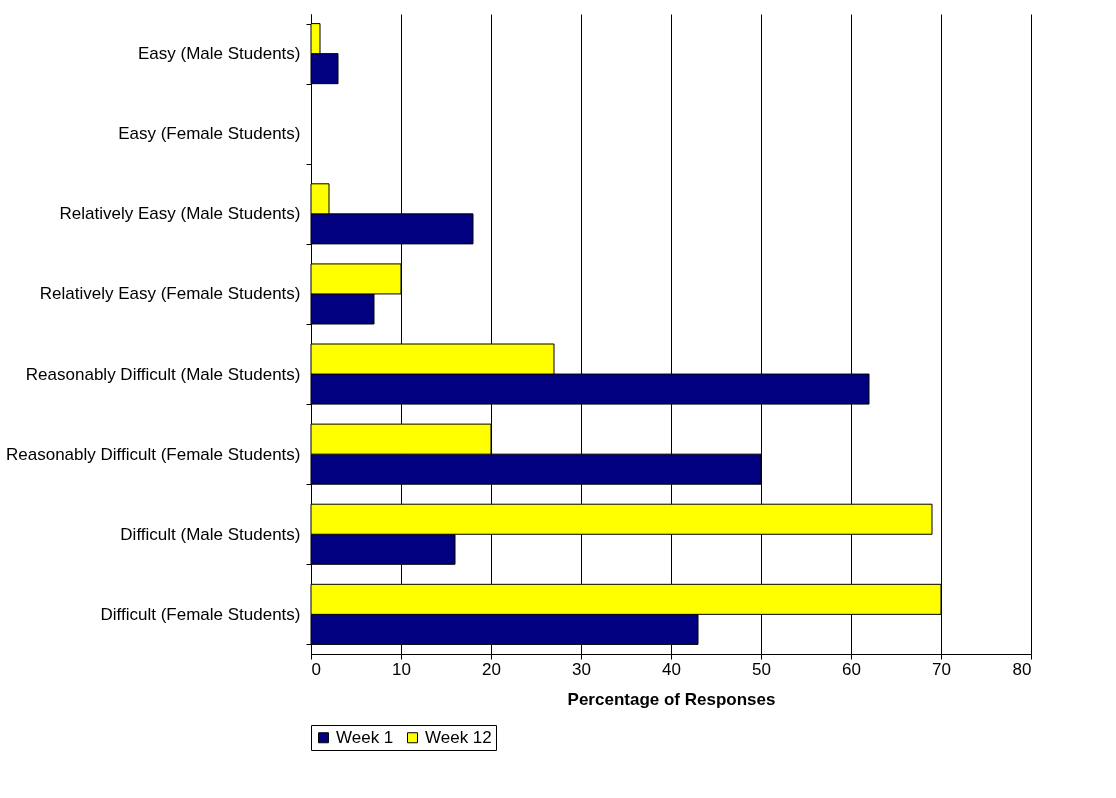  I want to click on legend-label: Week 12, so click(458, 737).